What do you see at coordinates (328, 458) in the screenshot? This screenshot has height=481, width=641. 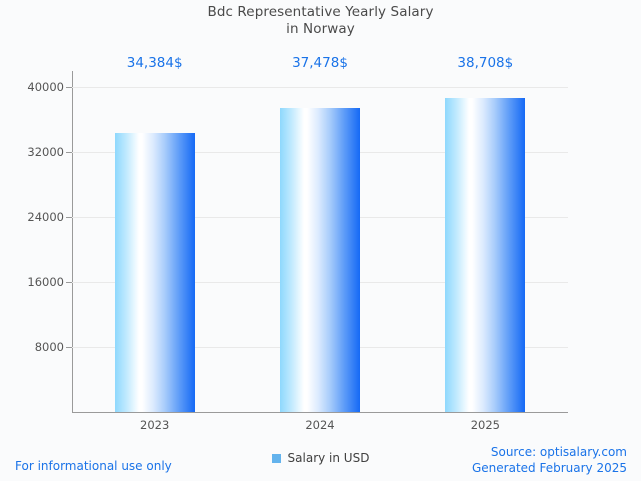 I see `legend-label-salary-in-usd: Salary in USD` at bounding box center [328, 458].